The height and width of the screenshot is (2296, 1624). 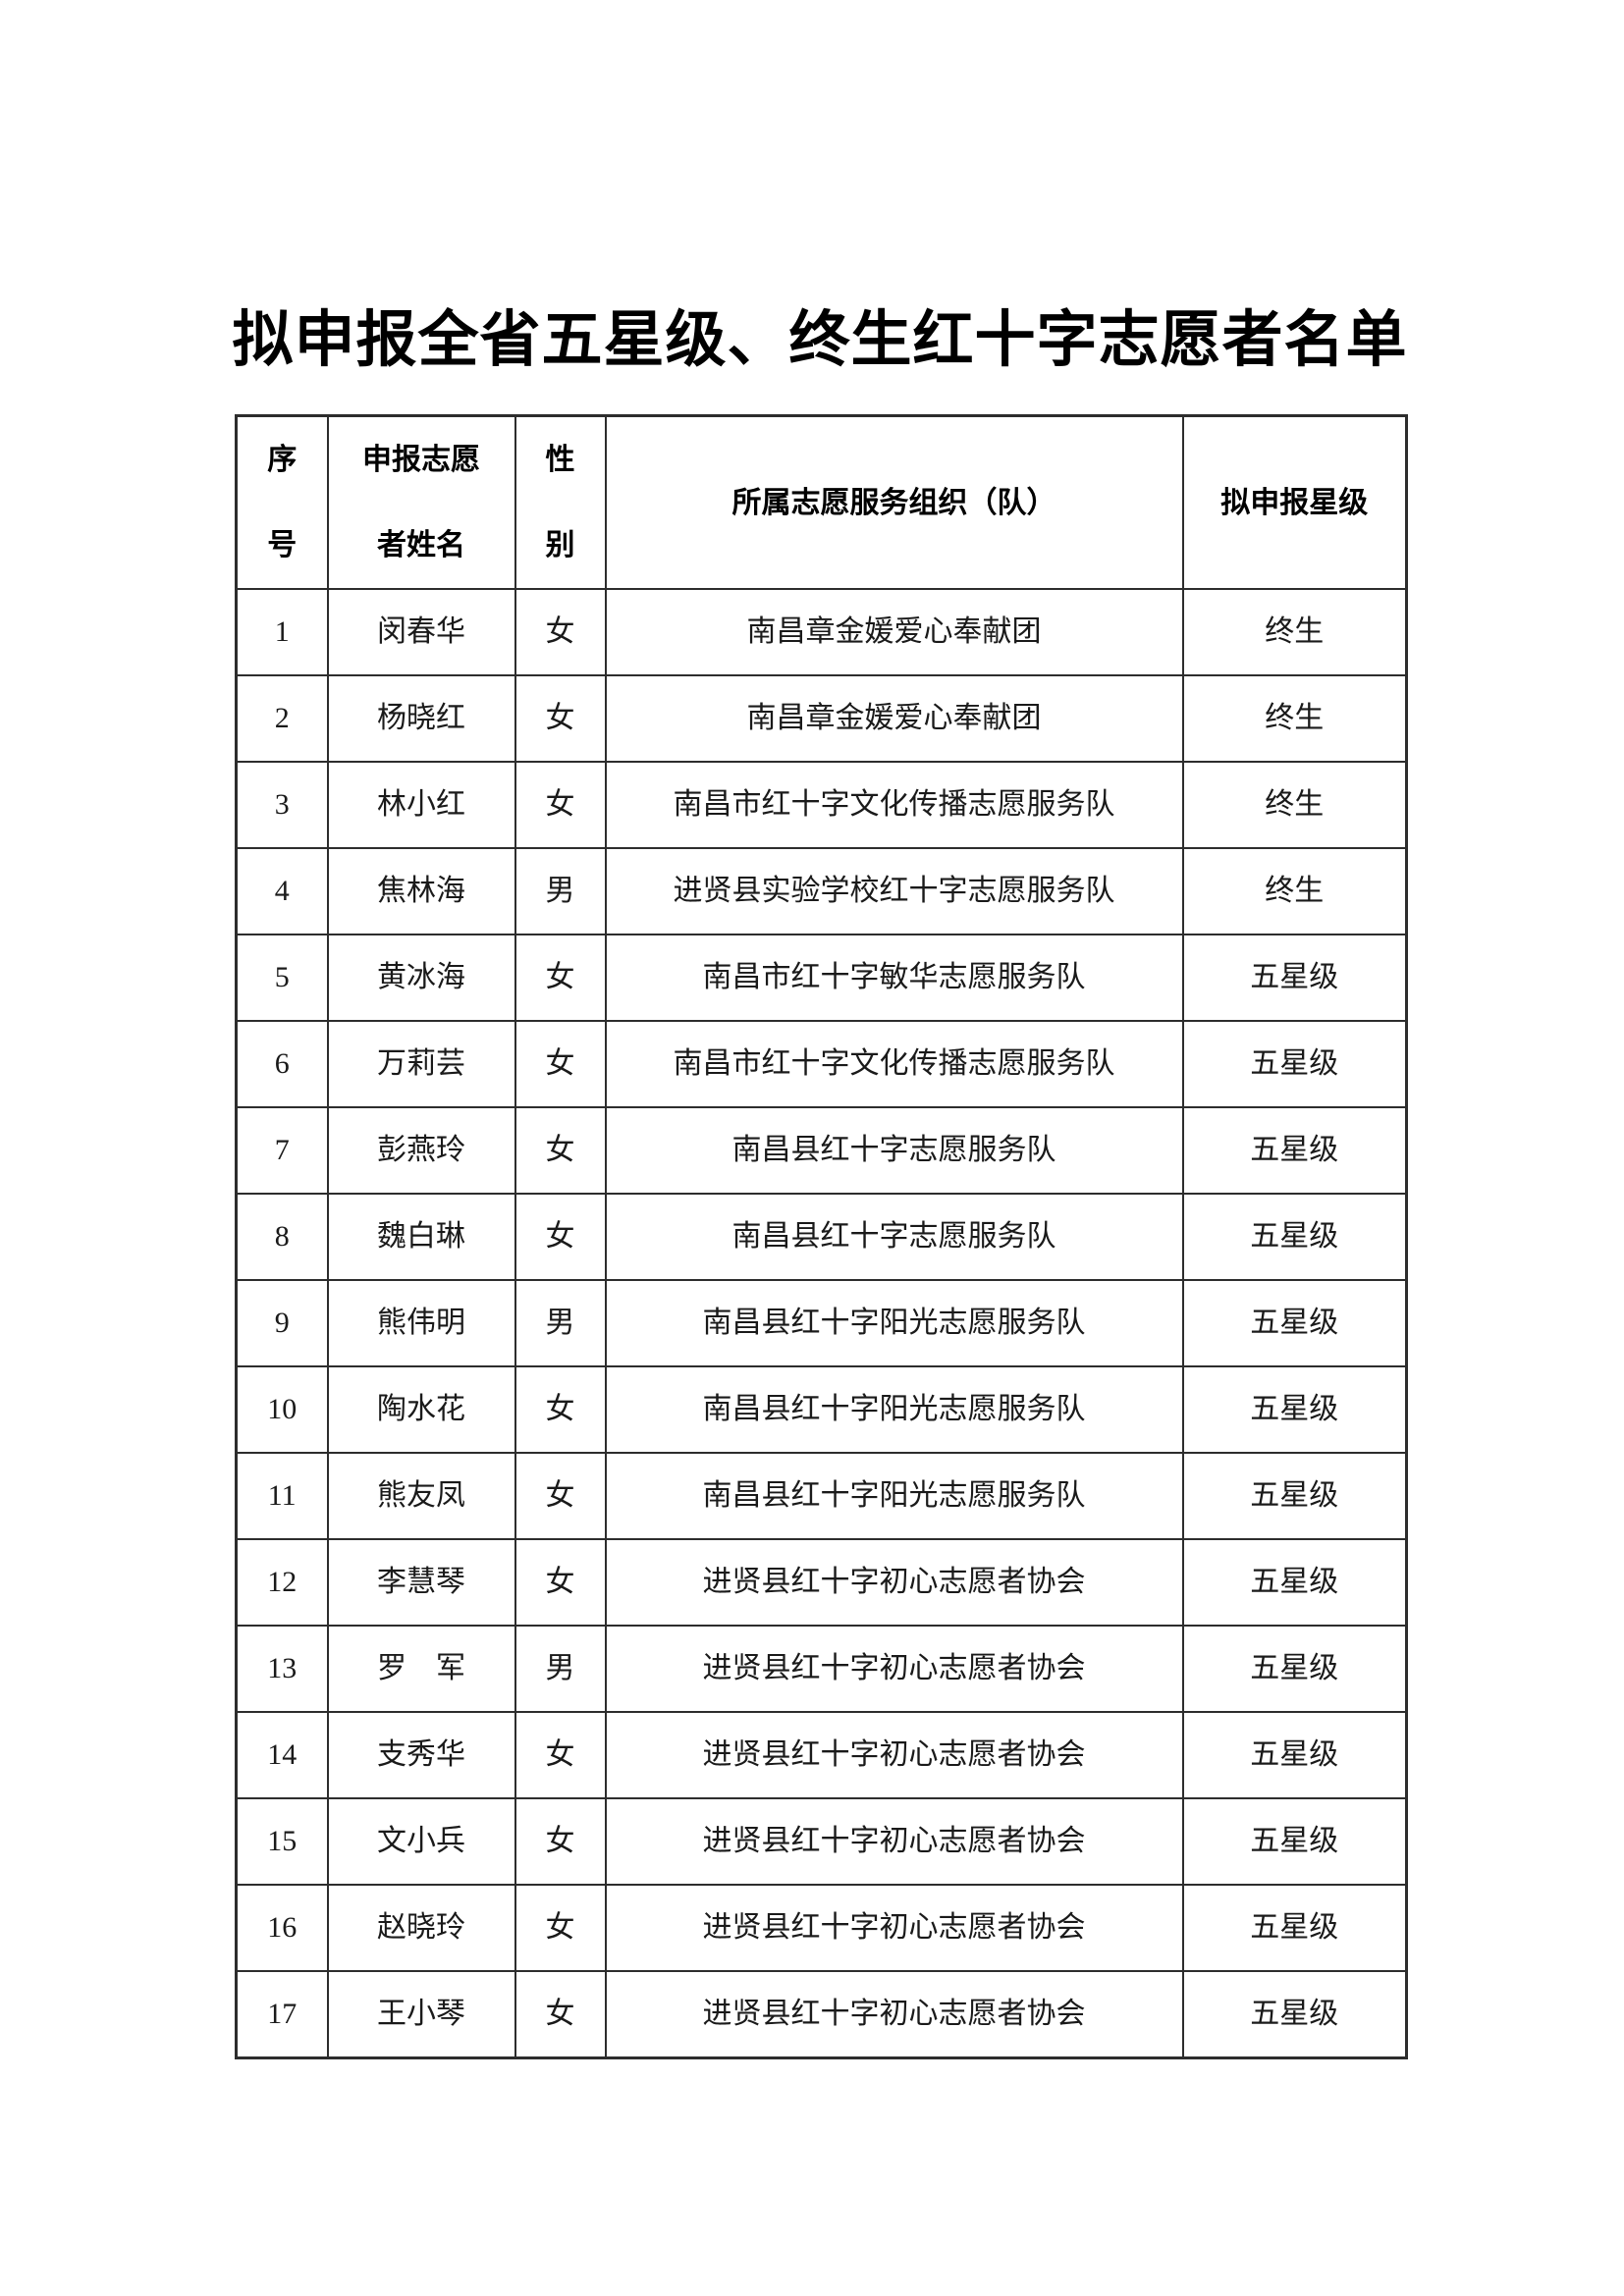 What do you see at coordinates (282, 1150) in the screenshot?
I see `serial-cell: 7` at bounding box center [282, 1150].